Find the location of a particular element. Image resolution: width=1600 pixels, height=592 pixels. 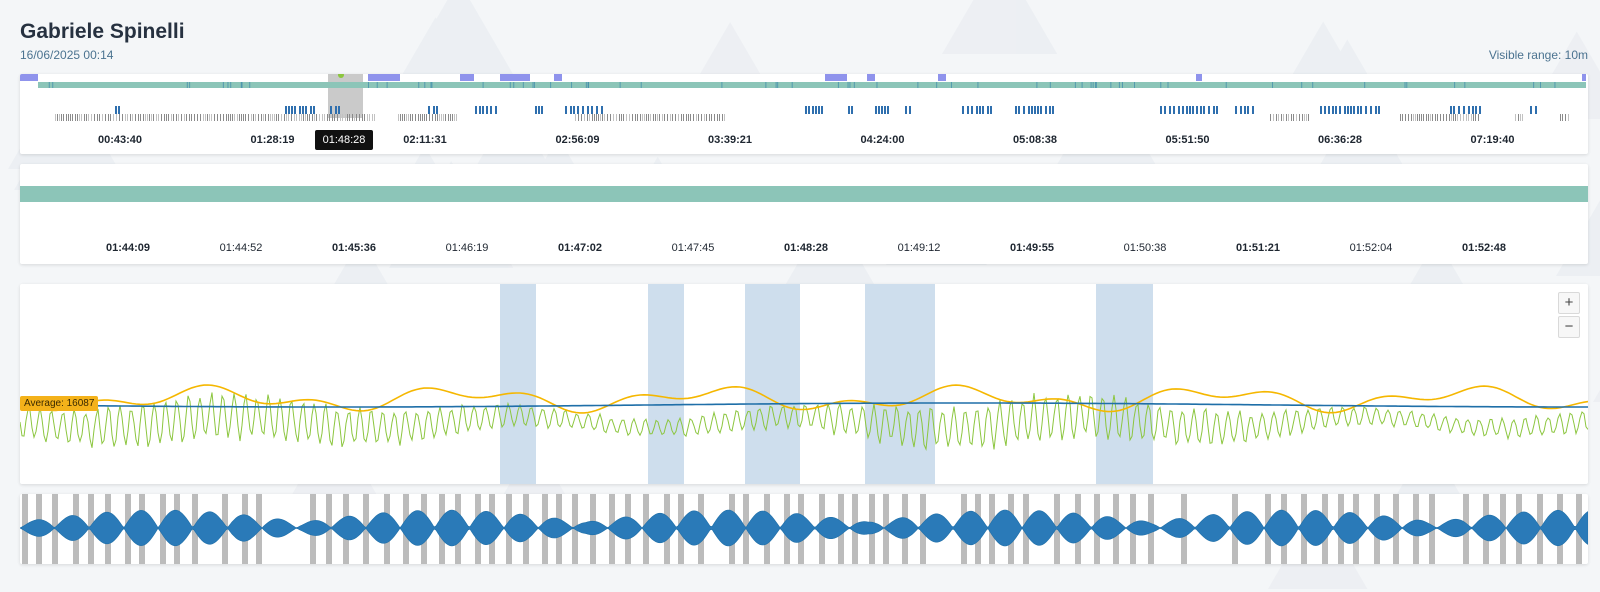

overview-selection-window is located at coordinates (345, 96).